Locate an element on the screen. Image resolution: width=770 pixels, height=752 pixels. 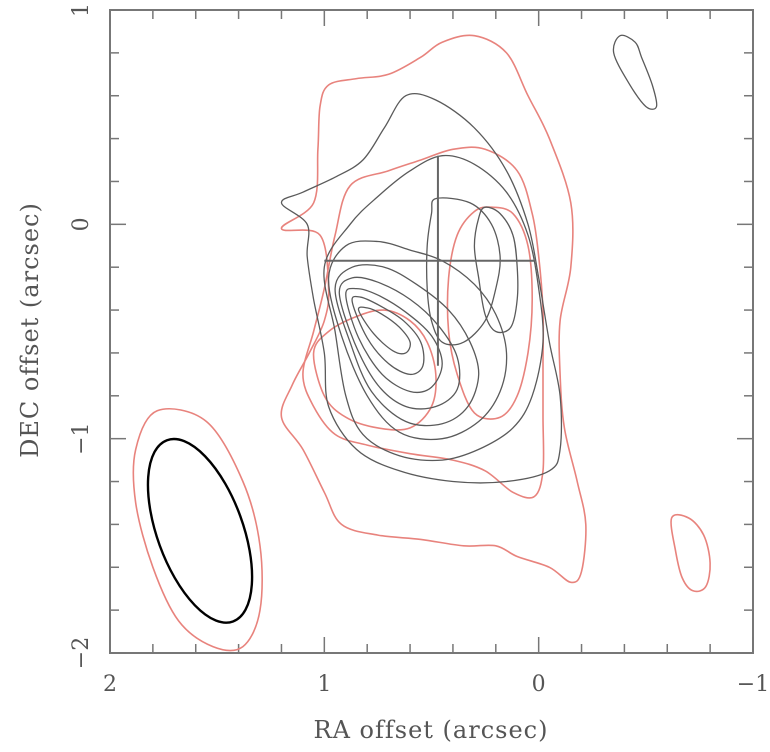
position-cross is located at coordinates (429, 260).